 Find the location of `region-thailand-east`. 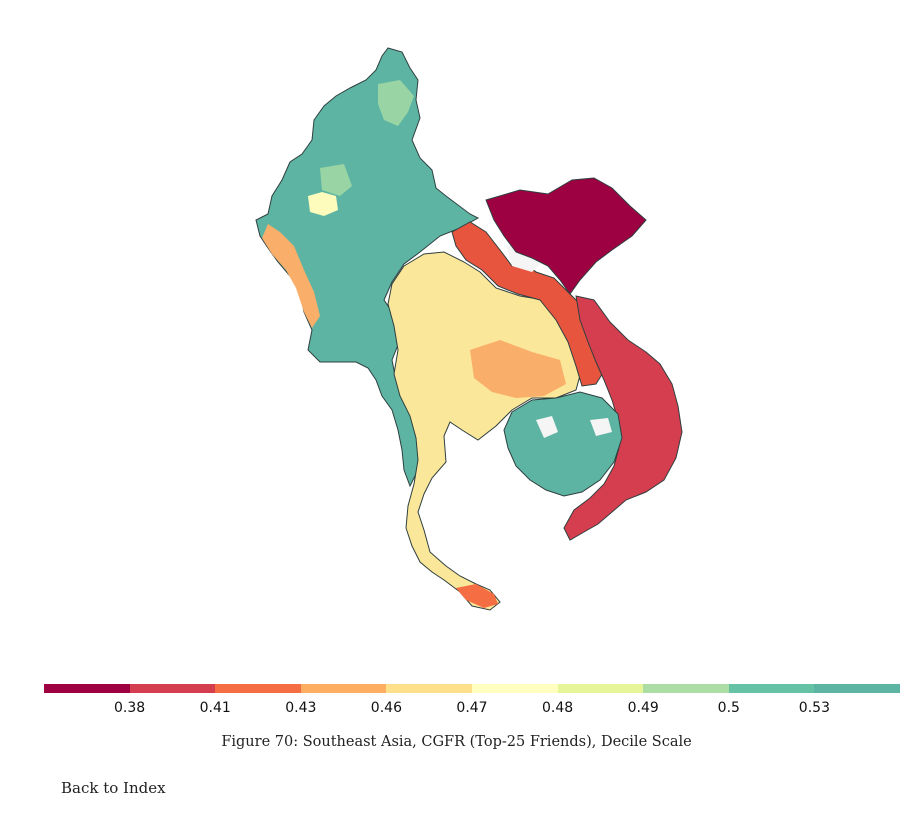

region-thailand-east is located at coordinates (518, 369).